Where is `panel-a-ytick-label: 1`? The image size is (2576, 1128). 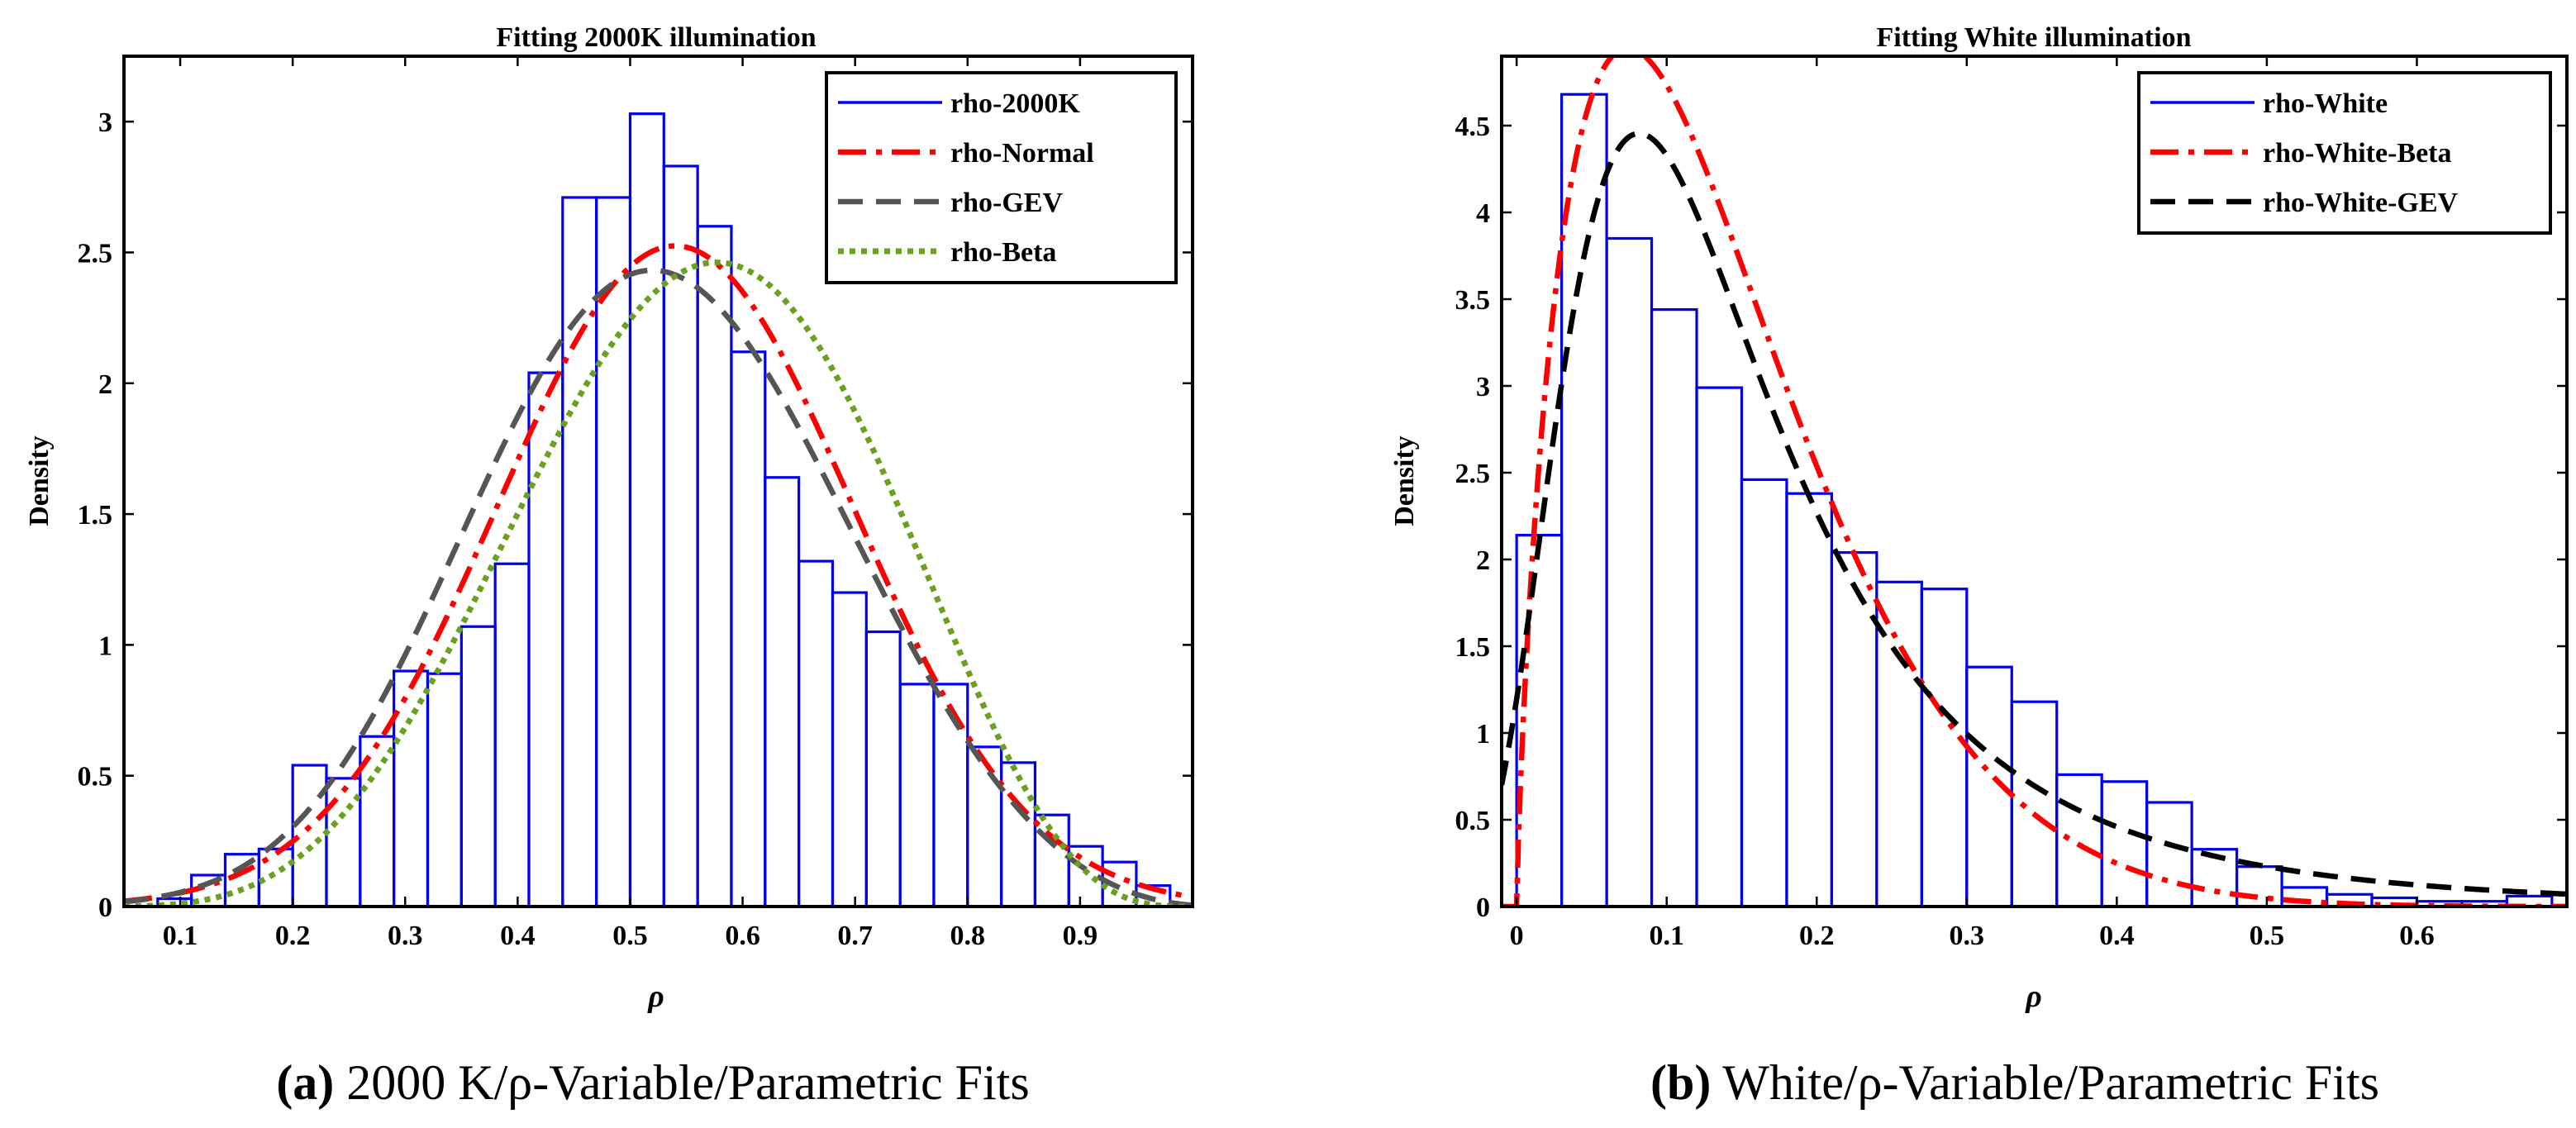
panel-a-ytick-label: 1 is located at coordinates (105, 646).